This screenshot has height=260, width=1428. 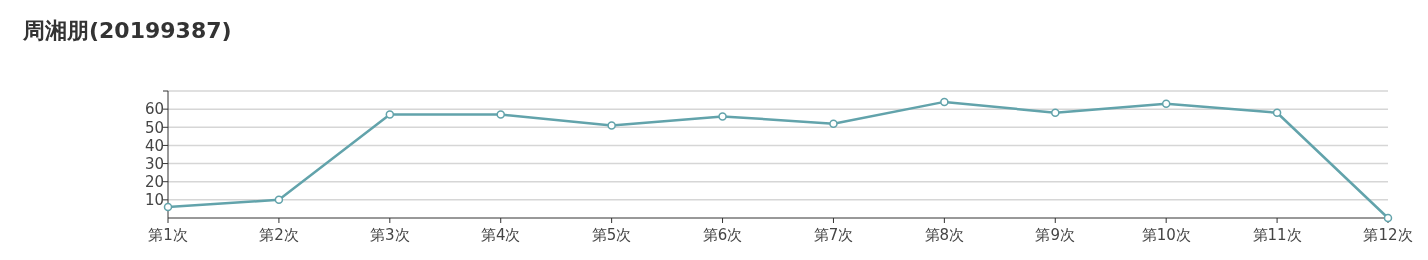 What do you see at coordinates (154, 127) in the screenshot?
I see `y-tick-label: 50` at bounding box center [154, 127].